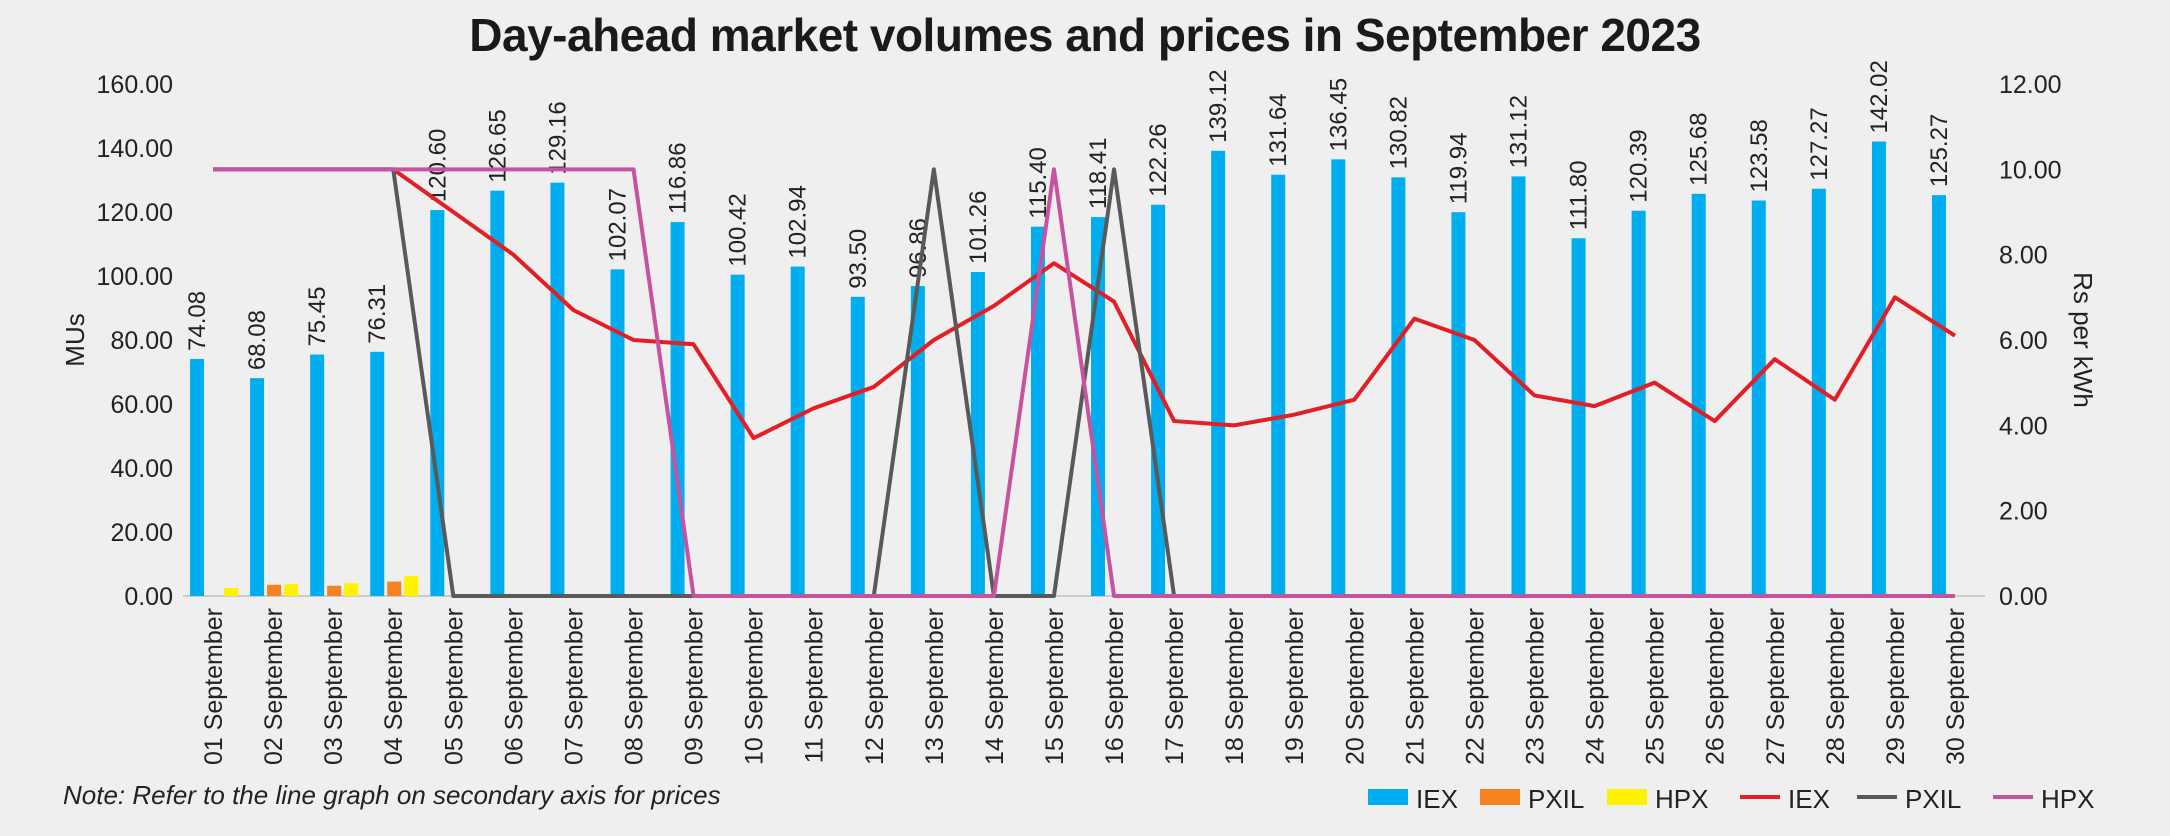  Describe the element at coordinates (798, 221) in the screenshot. I see `bar-data-label: 102.94` at that location.